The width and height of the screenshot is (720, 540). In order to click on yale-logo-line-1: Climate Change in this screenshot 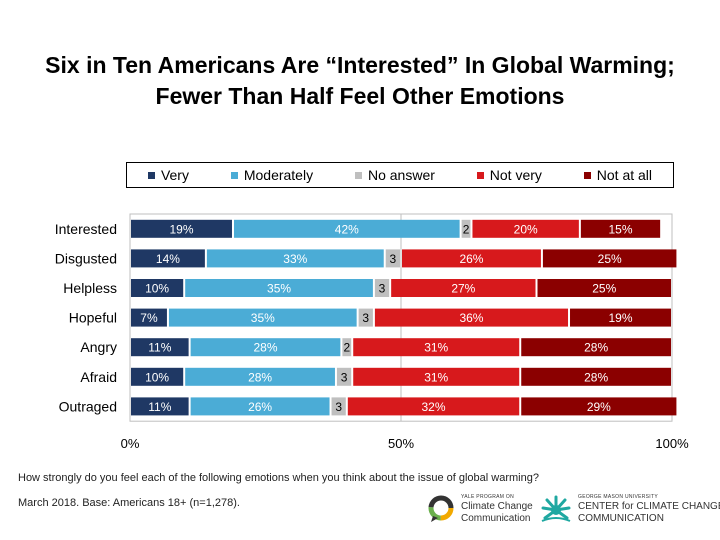, I will do `click(497, 506)`.